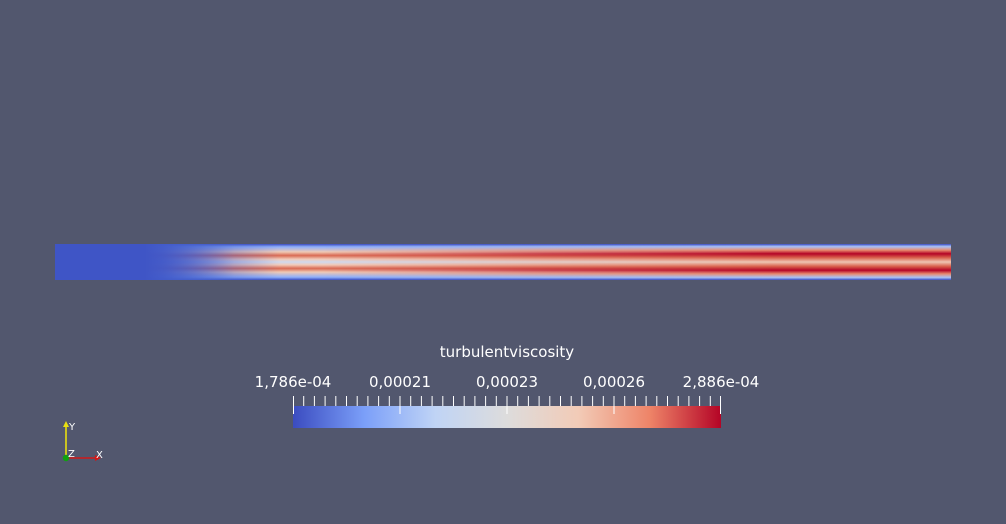 The width and height of the screenshot is (1006, 524). What do you see at coordinates (507, 352) in the screenshot?
I see `colorbar-title: turbulentviscosity` at bounding box center [507, 352].